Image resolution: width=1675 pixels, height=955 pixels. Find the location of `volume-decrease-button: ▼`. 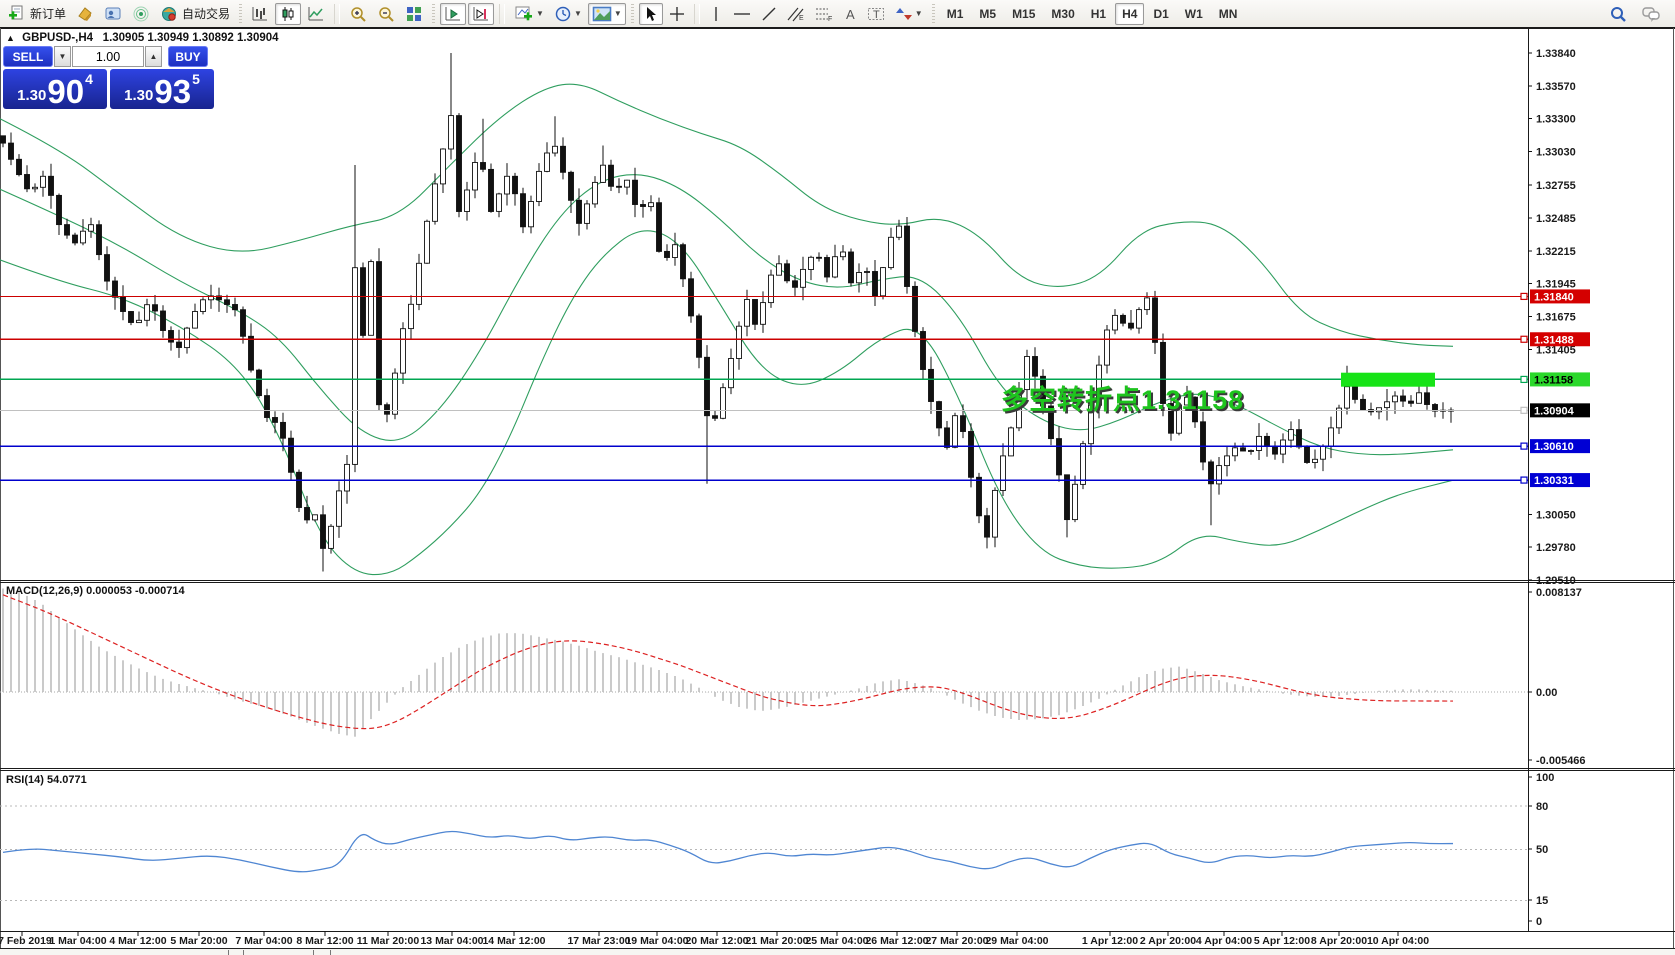

volume-decrease-button: ▼ is located at coordinates (62, 56).